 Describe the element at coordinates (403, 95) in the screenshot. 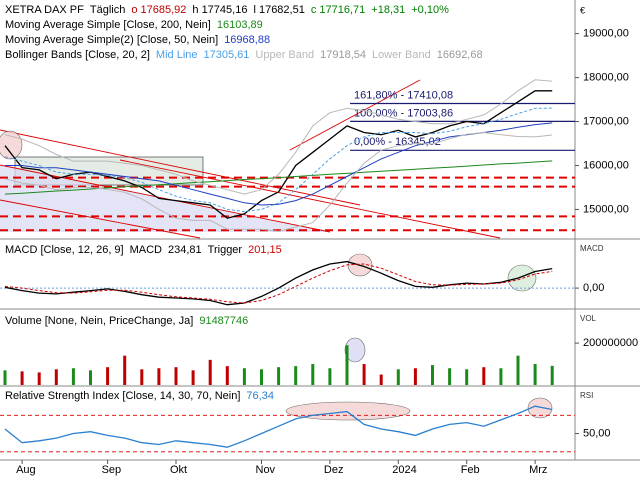

I see `fib-label: 161,80% - 17410,08` at that location.